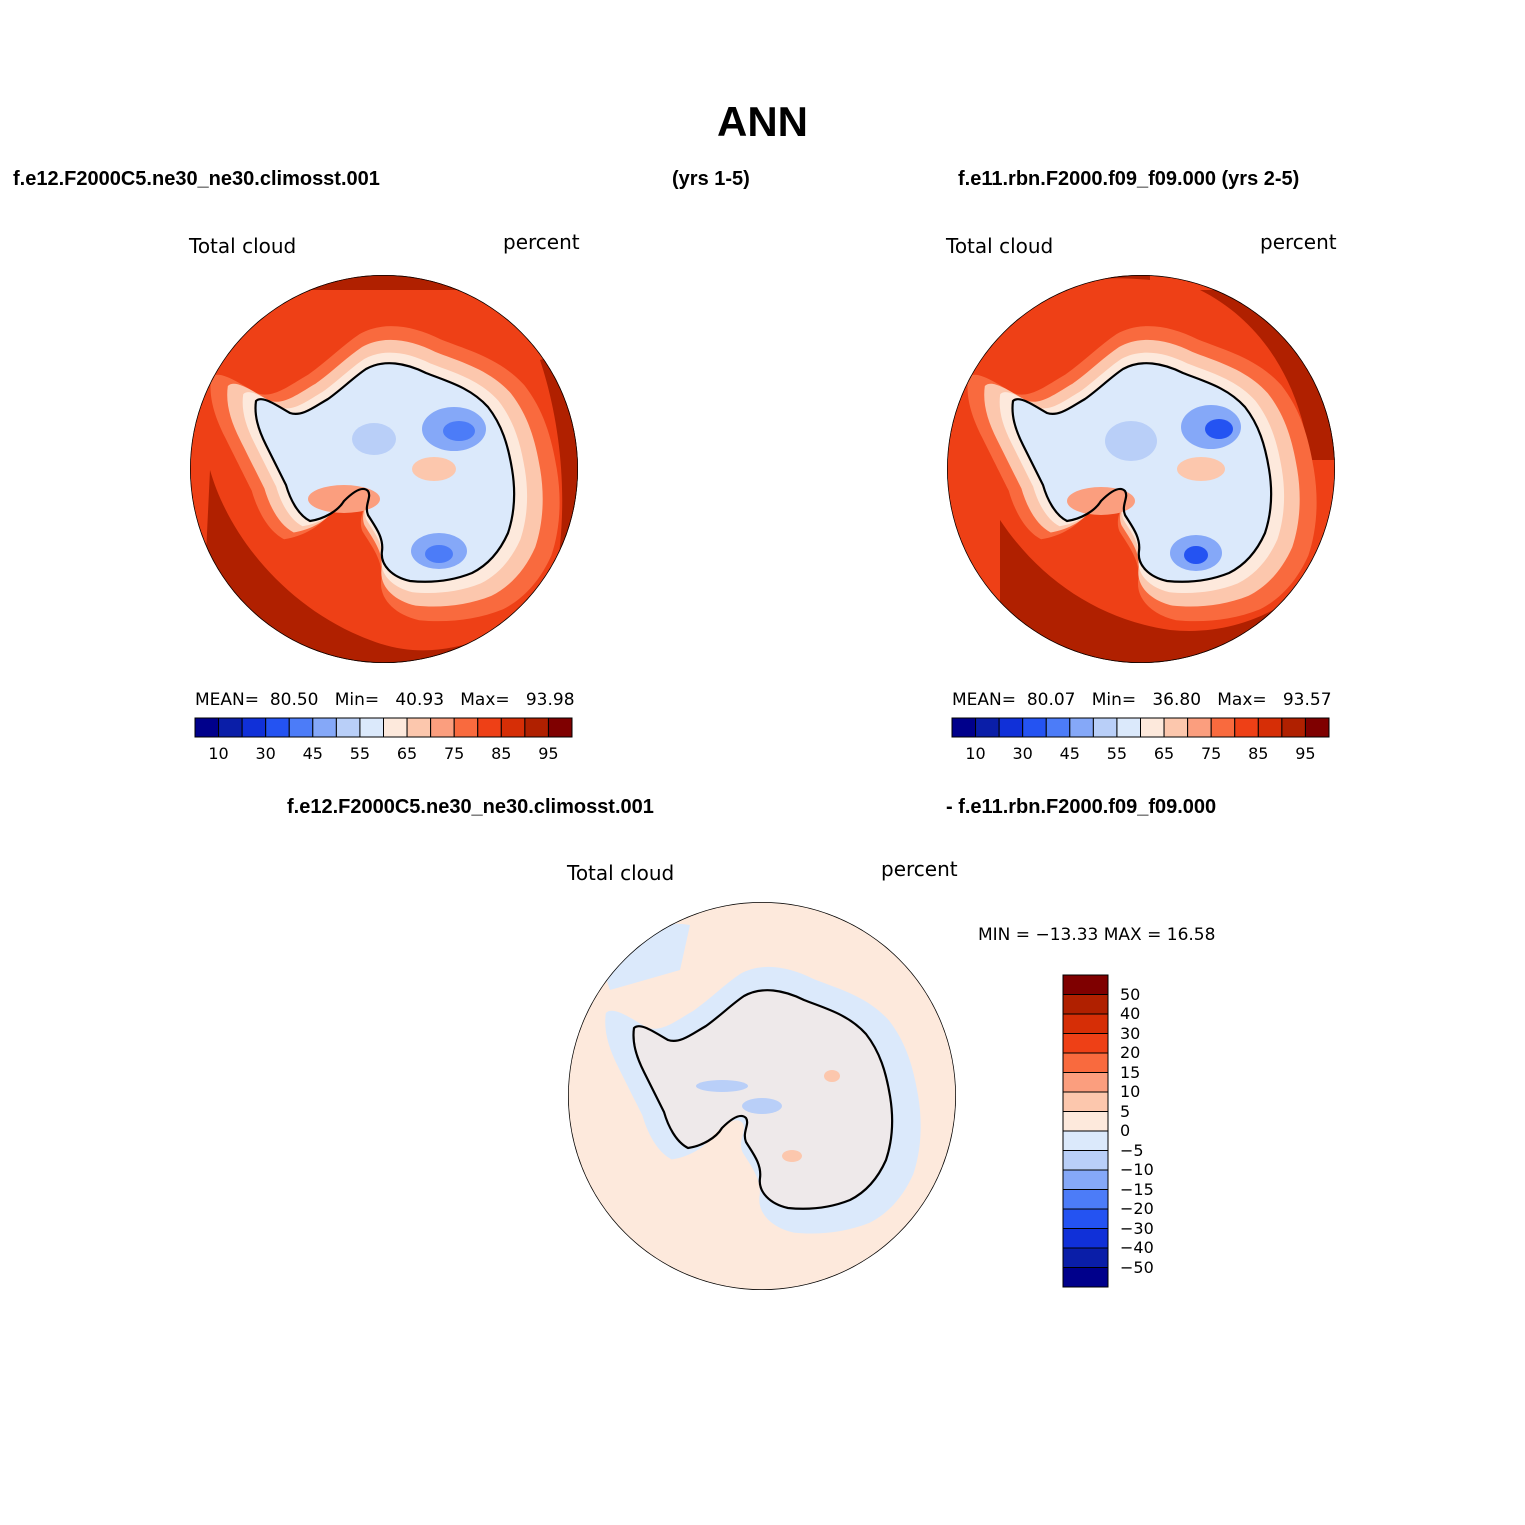 The width and height of the screenshot is (1525, 1525). Describe the element at coordinates (1164, 753) in the screenshot. I see `panel2-colorbar-tick-label: 65` at that location.